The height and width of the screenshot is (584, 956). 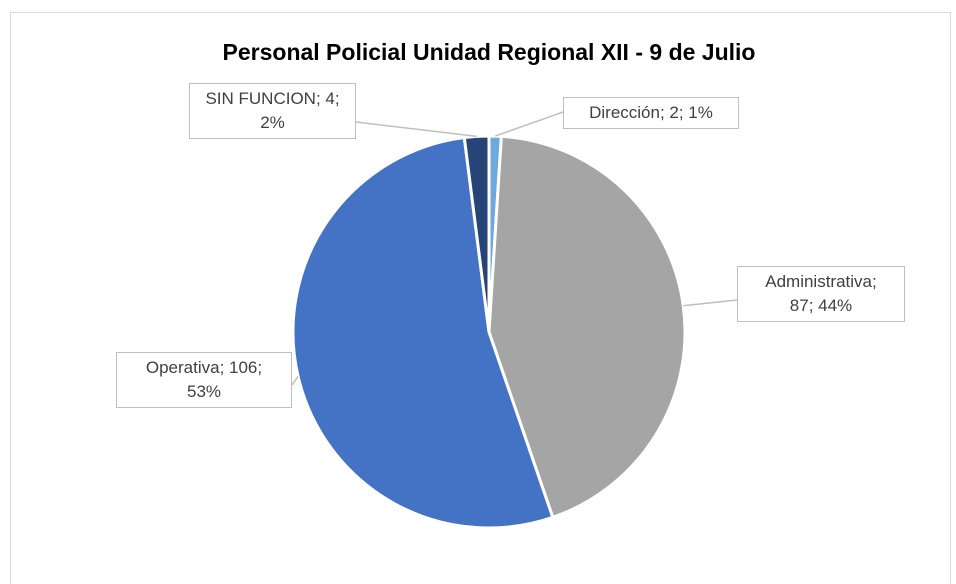 What do you see at coordinates (821, 294) in the screenshot?
I see `data-label: Administrativa; 87; 44%` at bounding box center [821, 294].